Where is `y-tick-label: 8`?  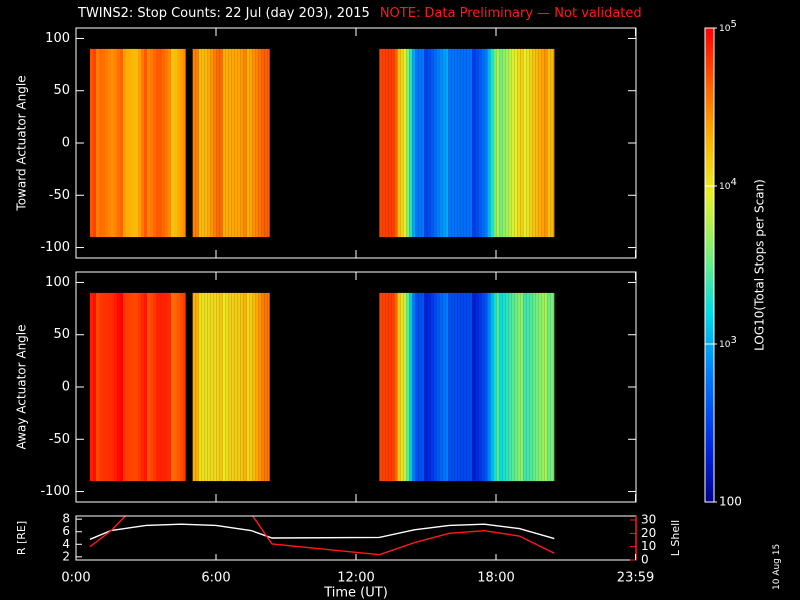
y-tick-label: 8 is located at coordinates (66, 519).